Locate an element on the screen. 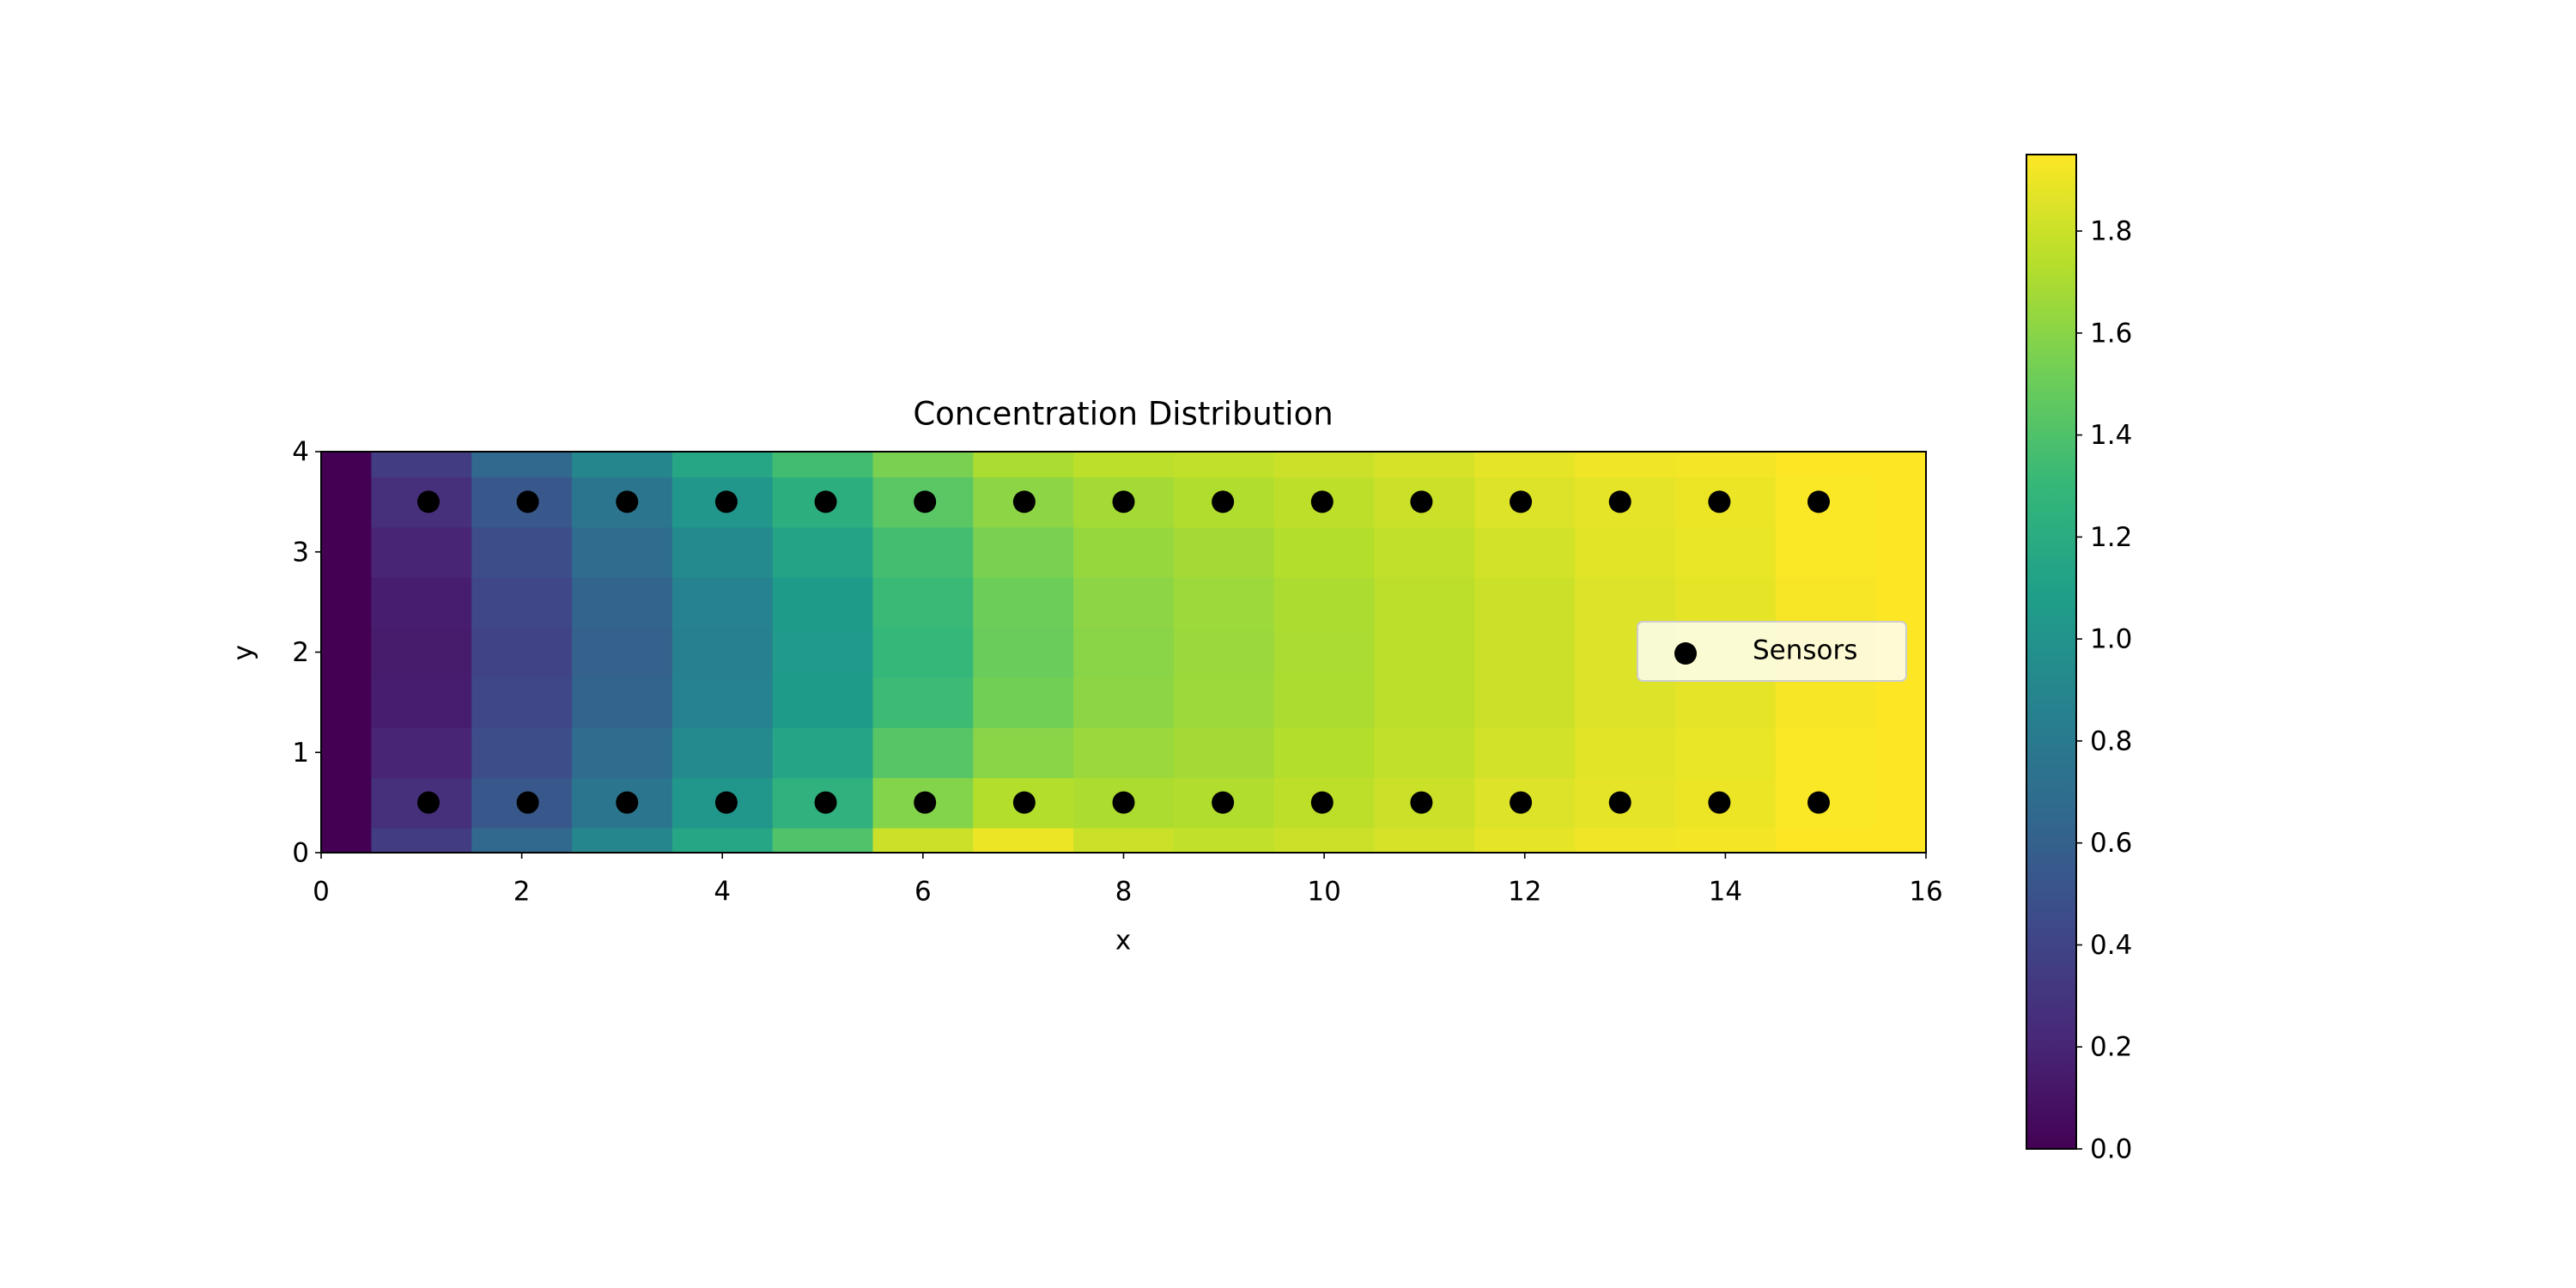 This screenshot has width=2576, height=1288. y-tick-label: 2 is located at coordinates (301, 652).